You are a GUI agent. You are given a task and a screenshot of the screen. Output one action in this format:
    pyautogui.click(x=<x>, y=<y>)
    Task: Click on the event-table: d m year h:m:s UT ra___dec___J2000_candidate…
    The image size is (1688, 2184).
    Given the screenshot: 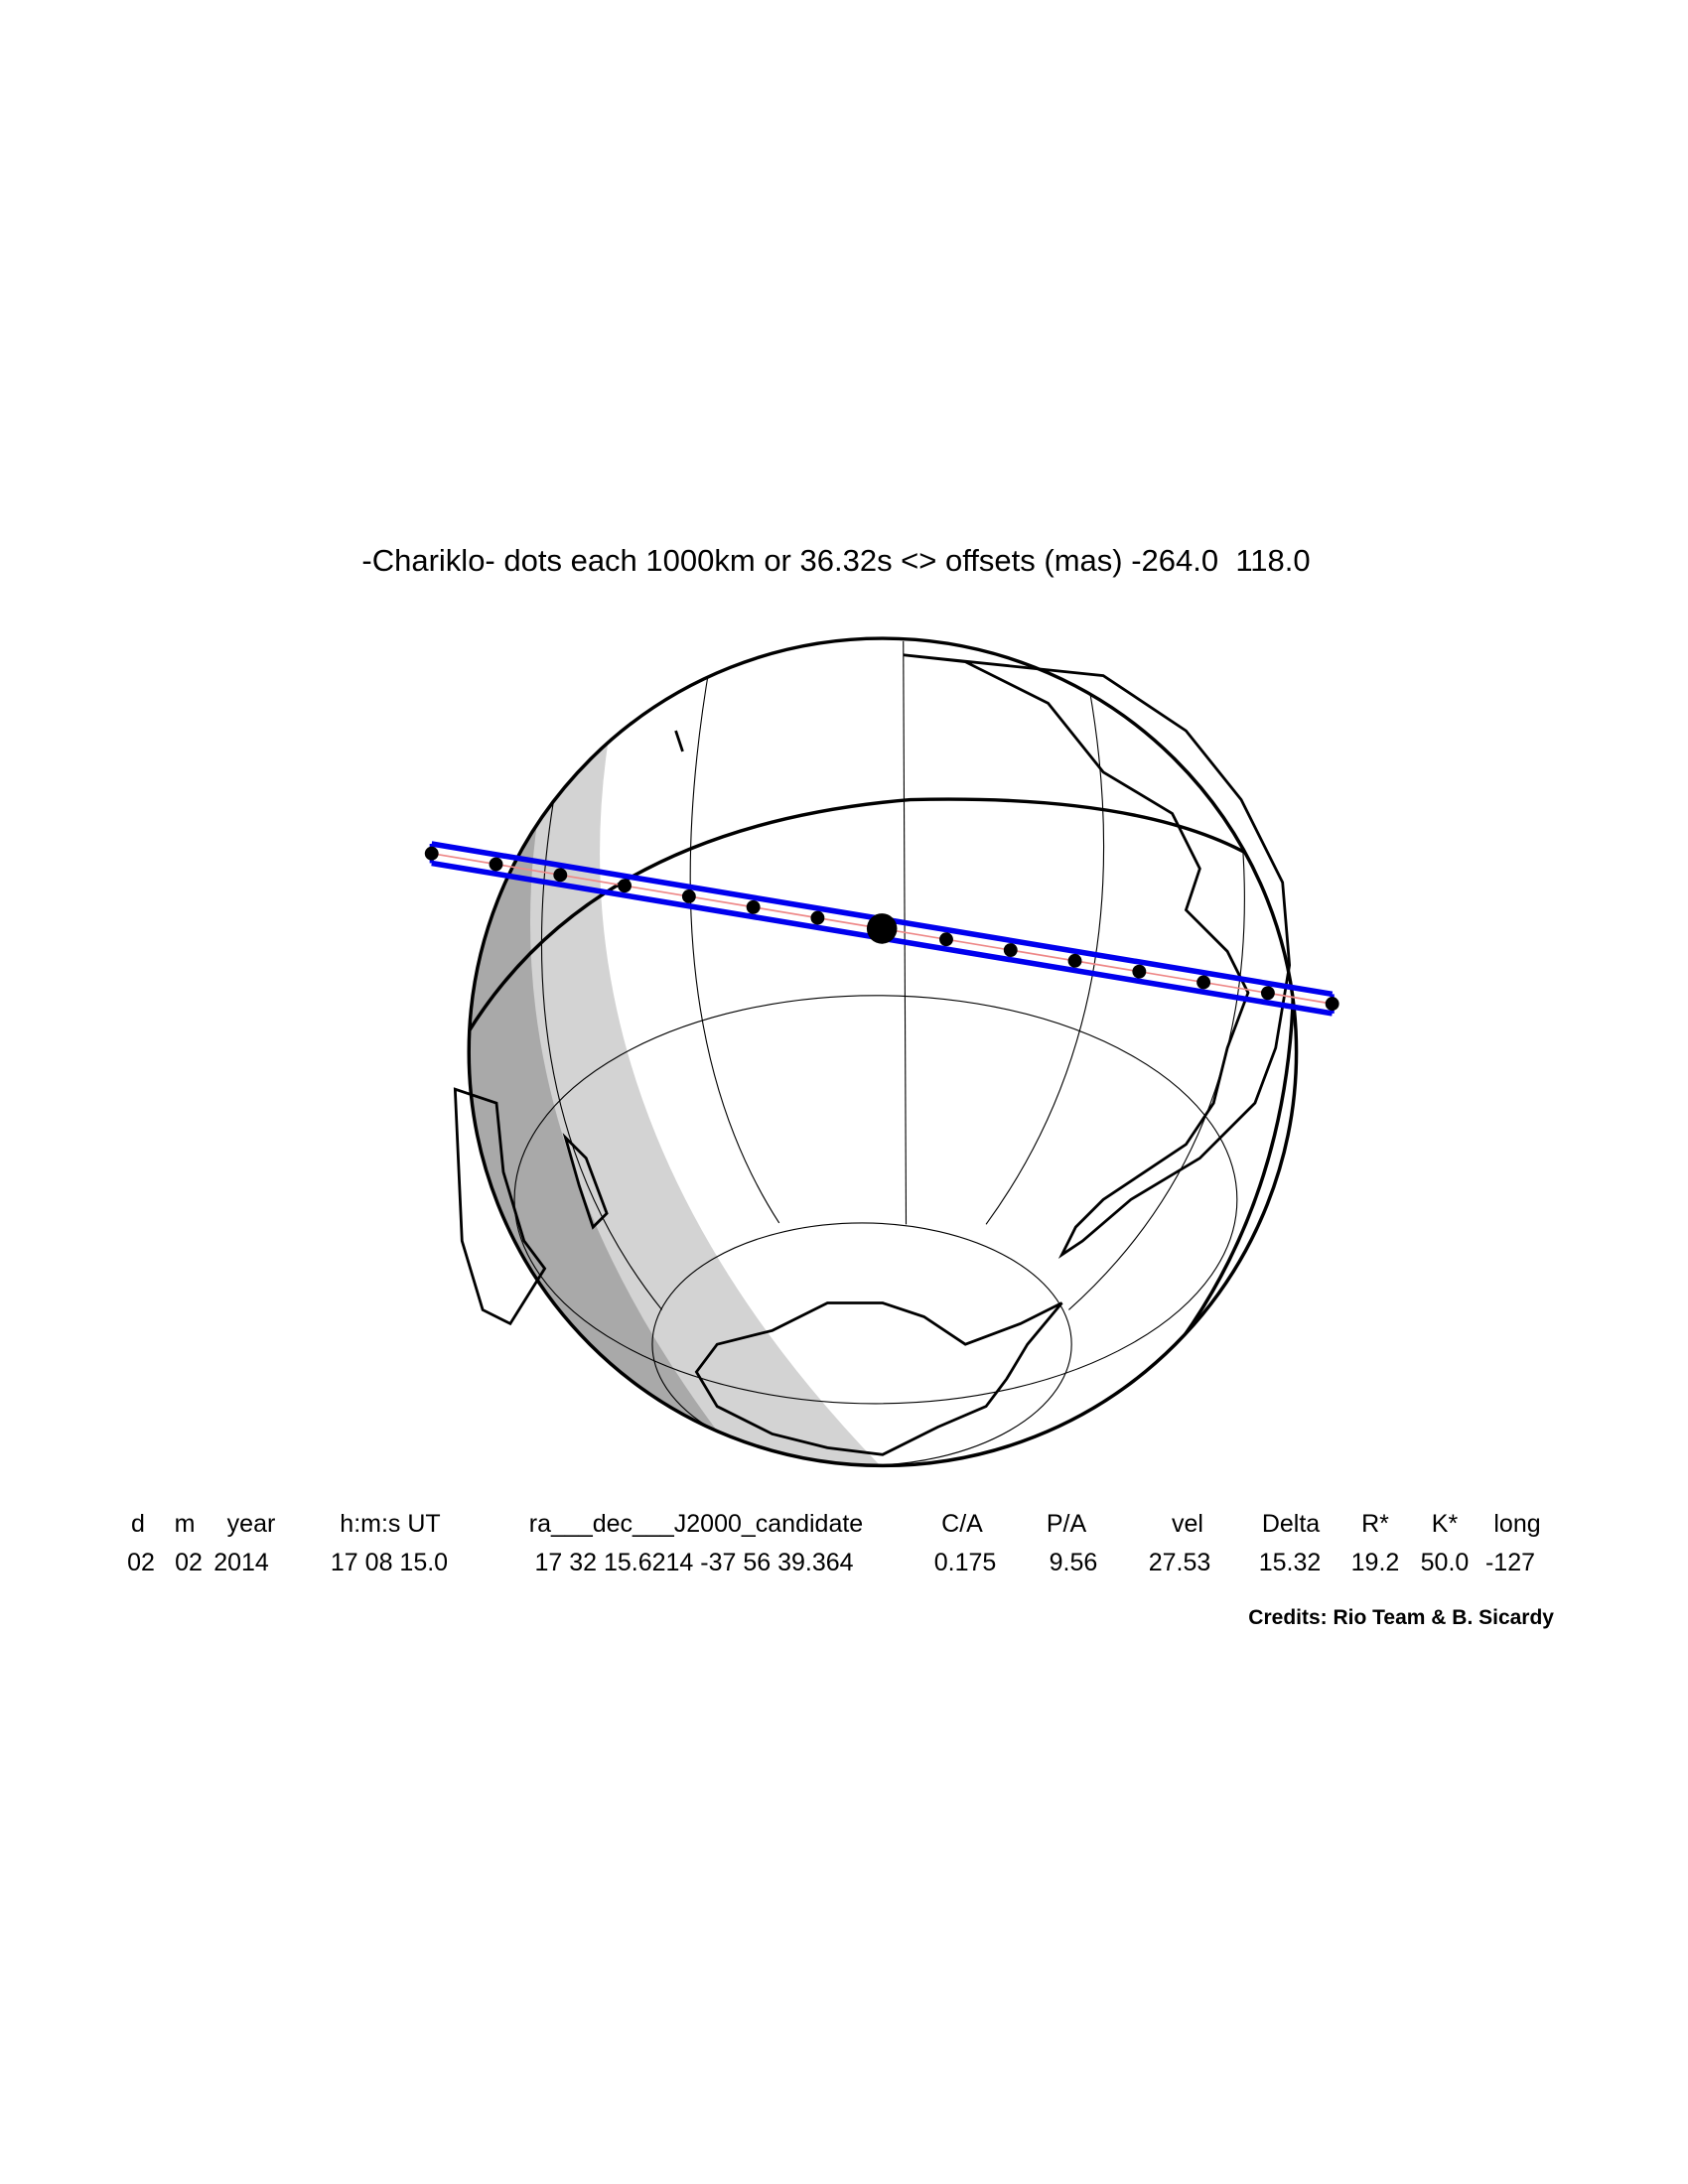 What is the action you would take?
    pyautogui.click(x=834, y=1543)
    